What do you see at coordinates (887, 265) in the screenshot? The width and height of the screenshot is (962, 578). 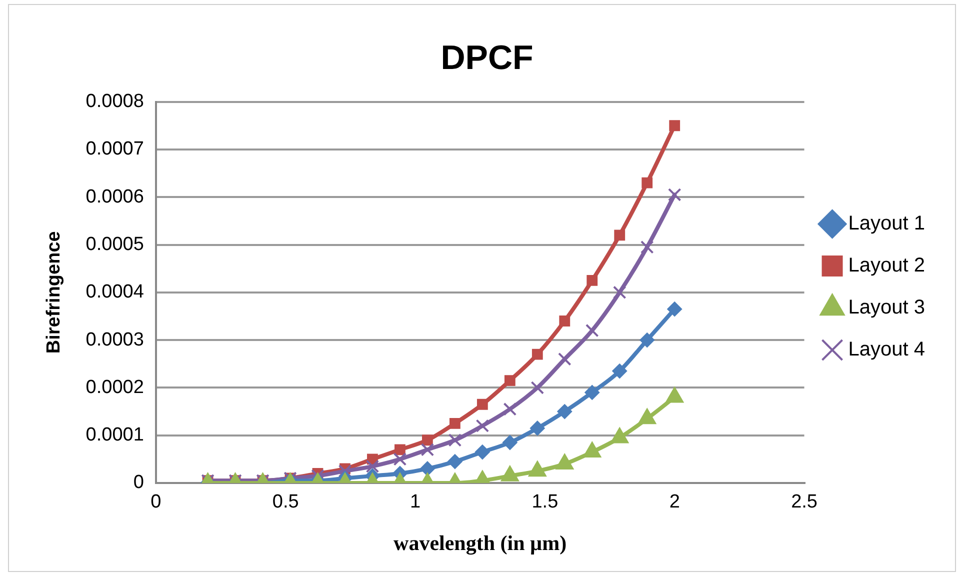 I see `legend-label: Layout 2` at bounding box center [887, 265].